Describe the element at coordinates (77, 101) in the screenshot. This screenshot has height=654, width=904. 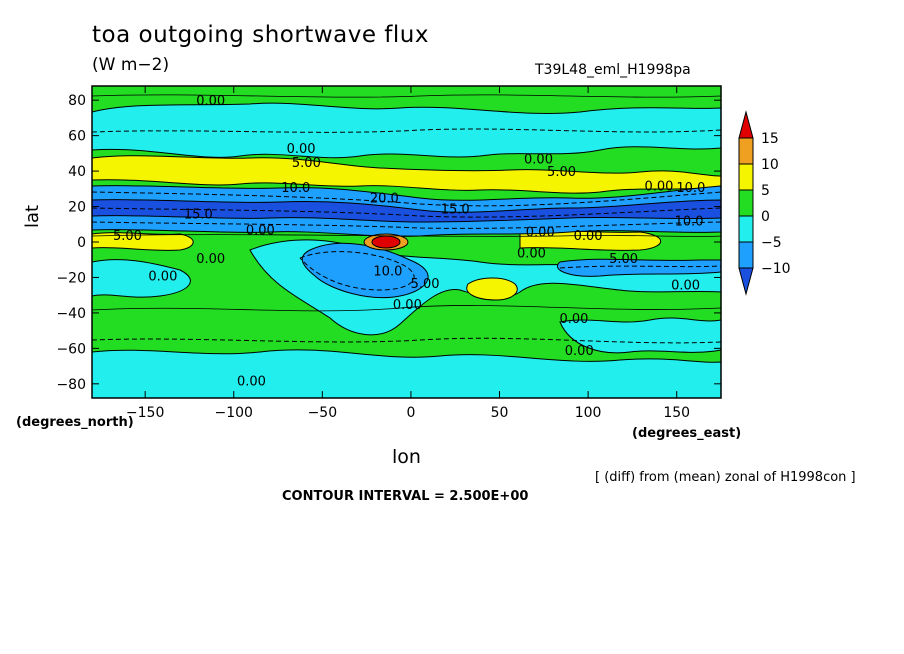
I see `y-tick-label: 80` at that location.